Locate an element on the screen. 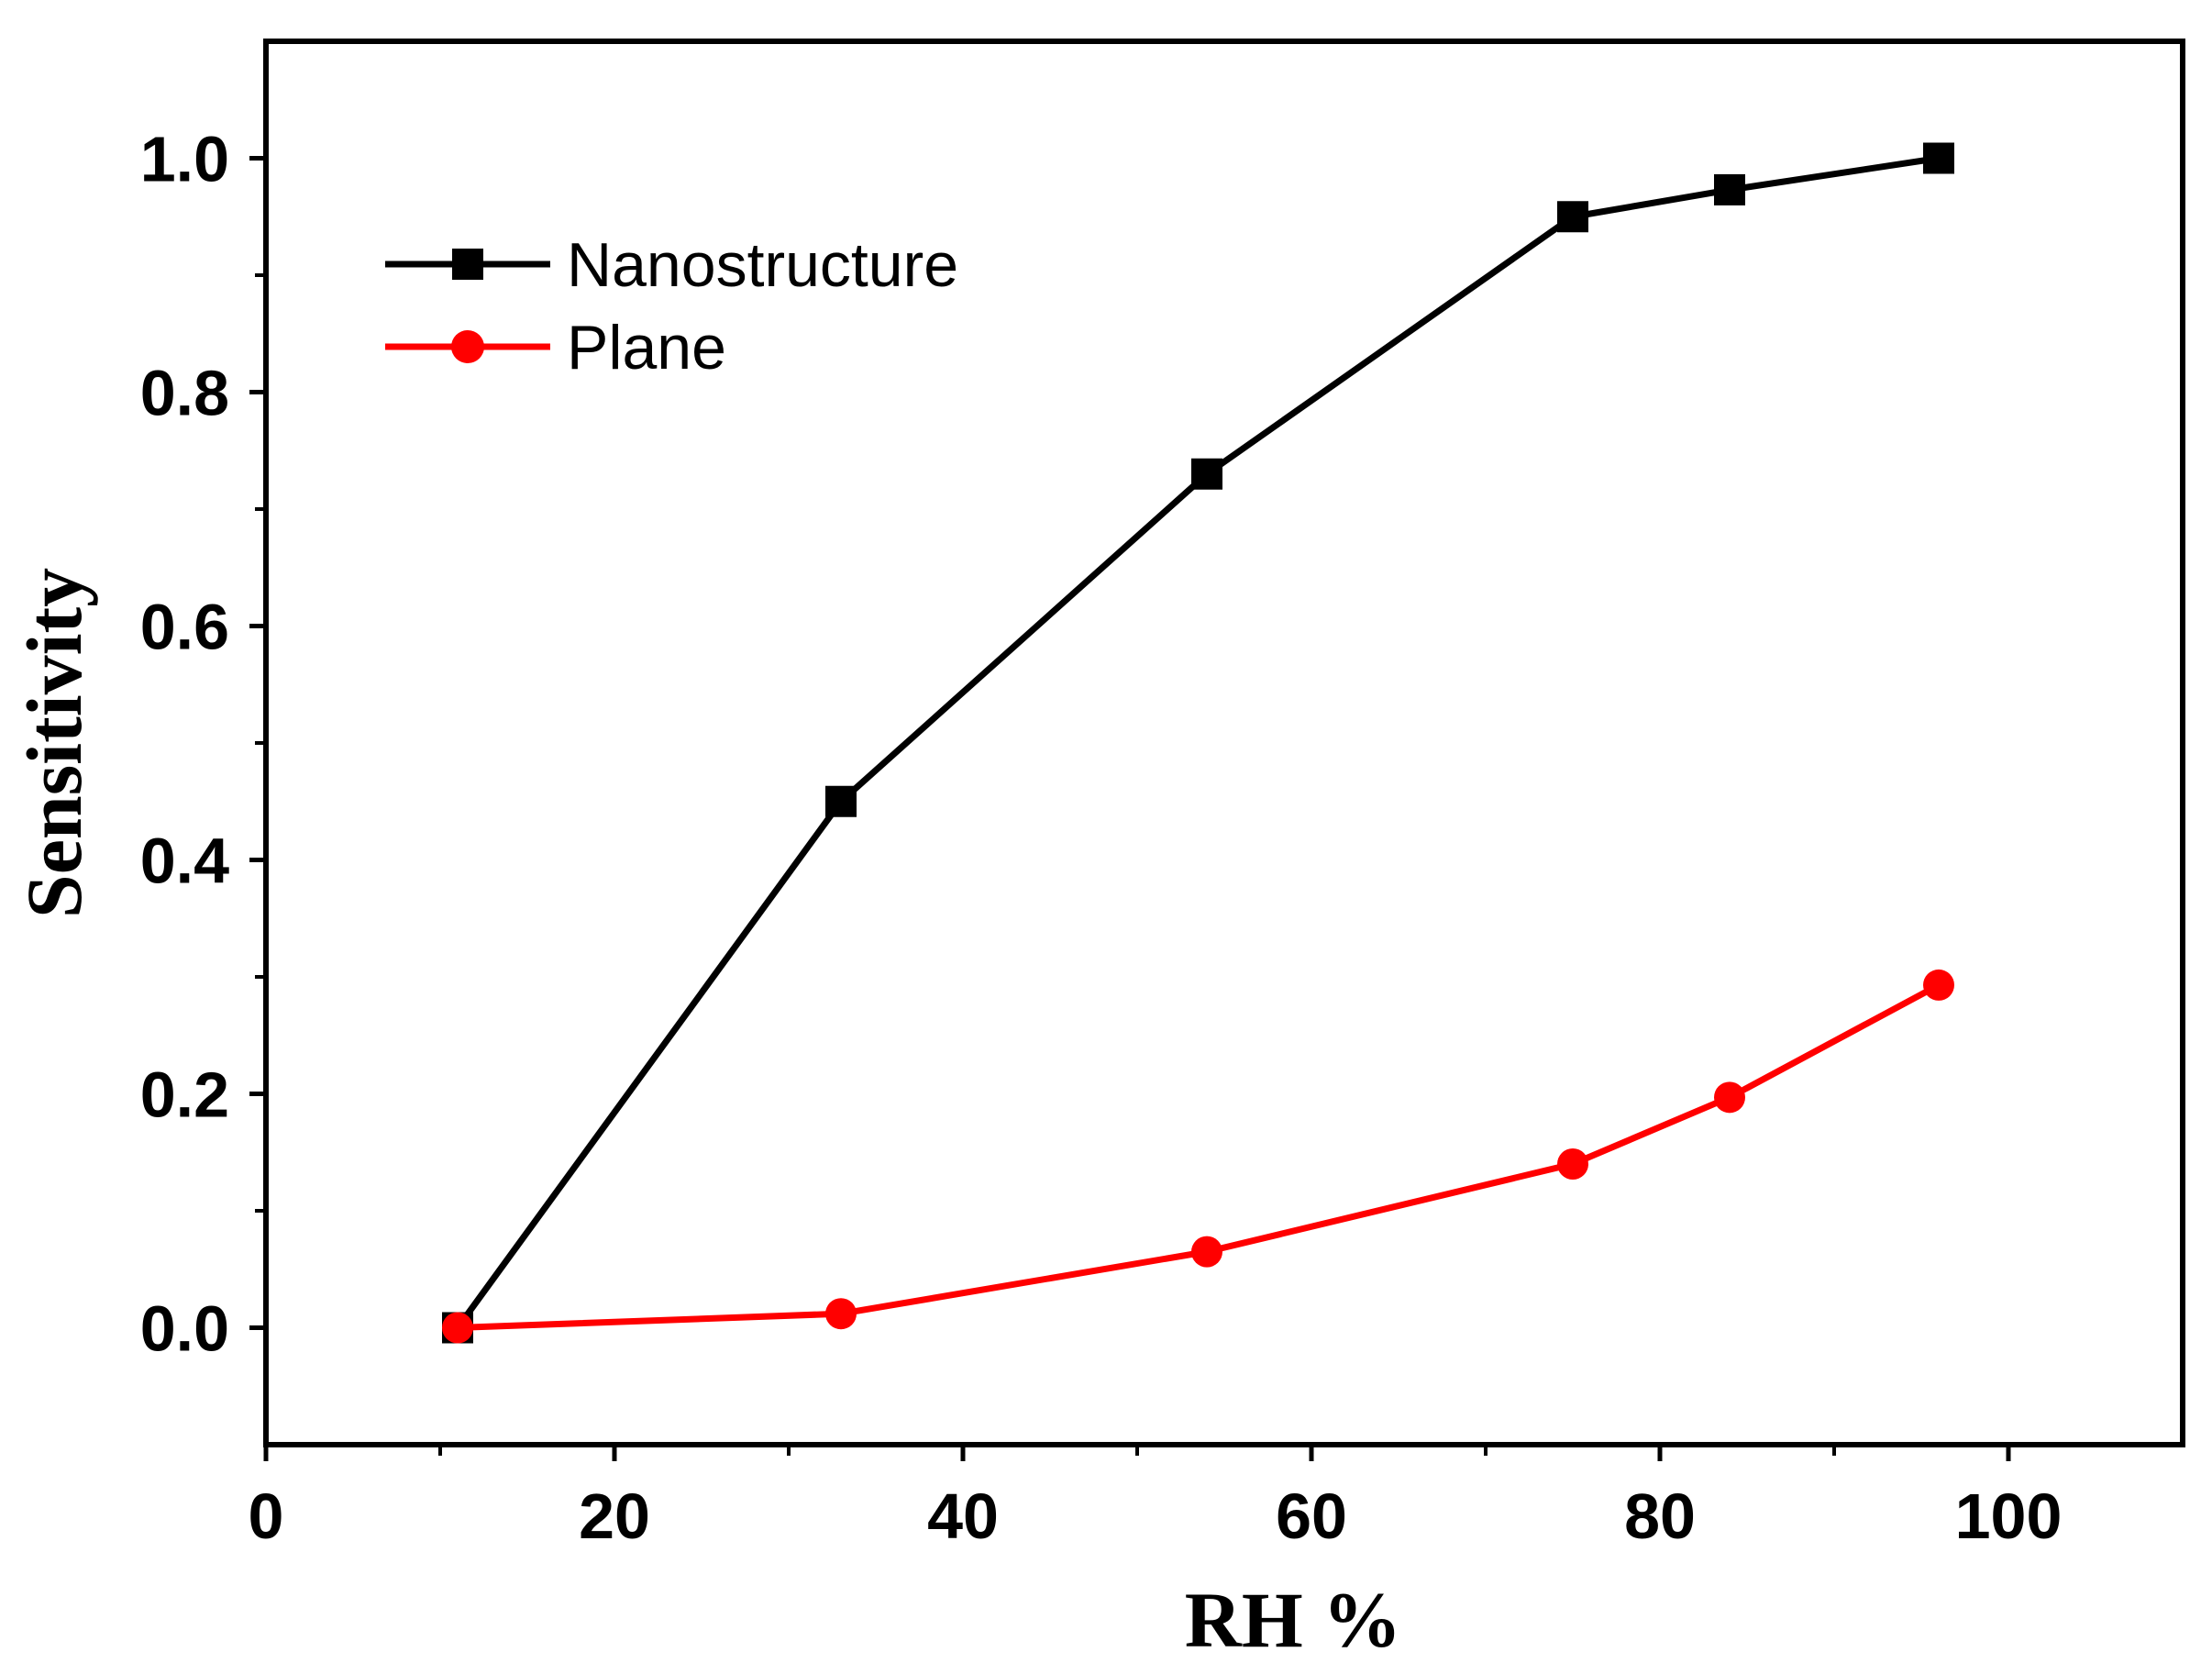 This screenshot has width=2212, height=1674. y-tick-label: 0.4 is located at coordinates (185, 862).